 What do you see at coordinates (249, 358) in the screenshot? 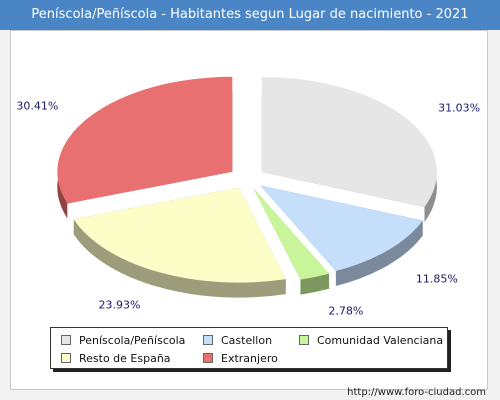
I see `legend-label: Extranjero` at bounding box center [249, 358].